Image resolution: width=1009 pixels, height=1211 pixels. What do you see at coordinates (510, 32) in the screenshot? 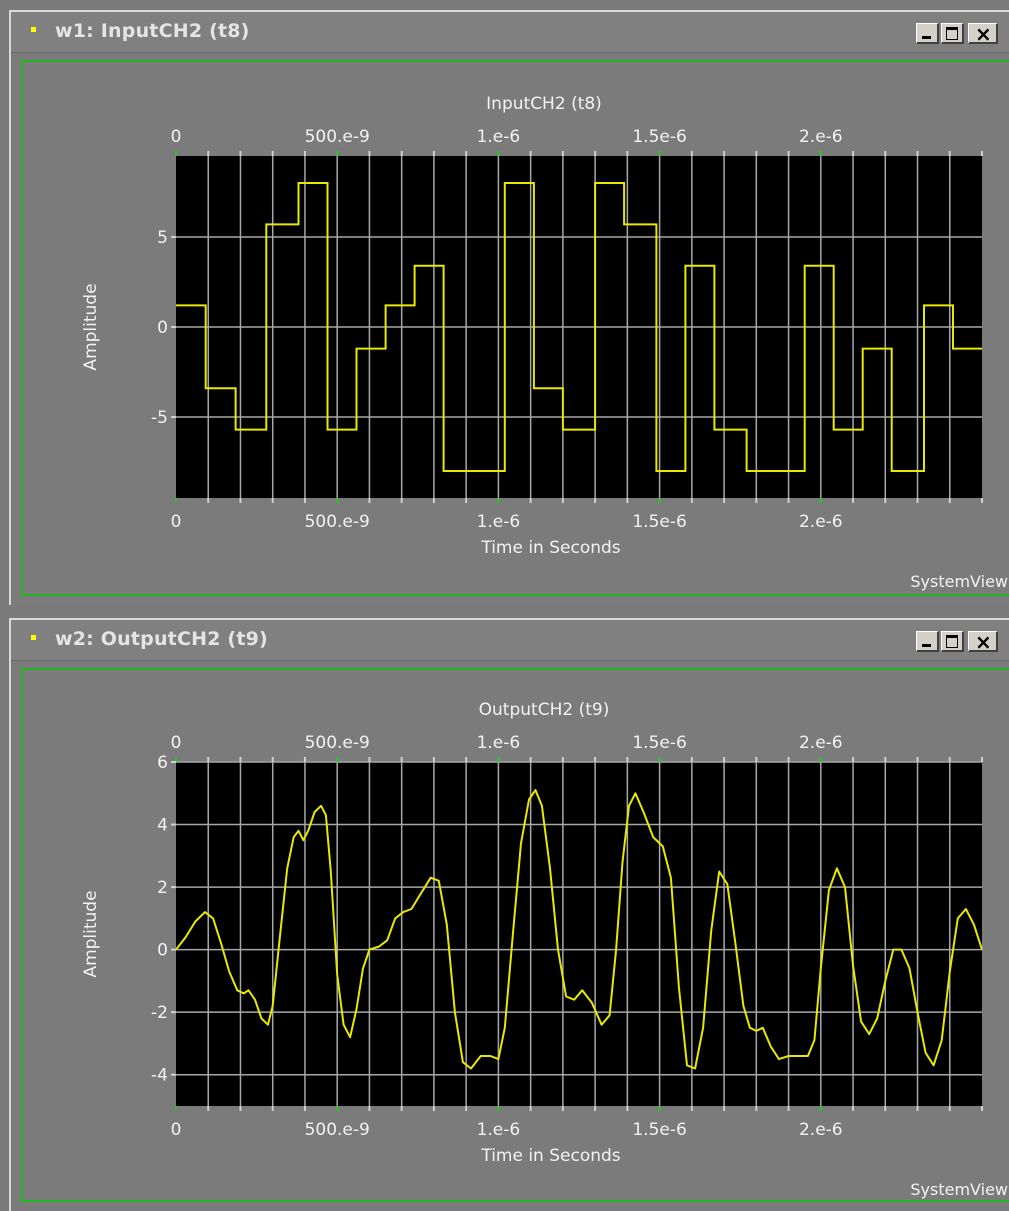
I see `window-titlebar: w1: InputCH2 (t8) ×` at bounding box center [510, 32].